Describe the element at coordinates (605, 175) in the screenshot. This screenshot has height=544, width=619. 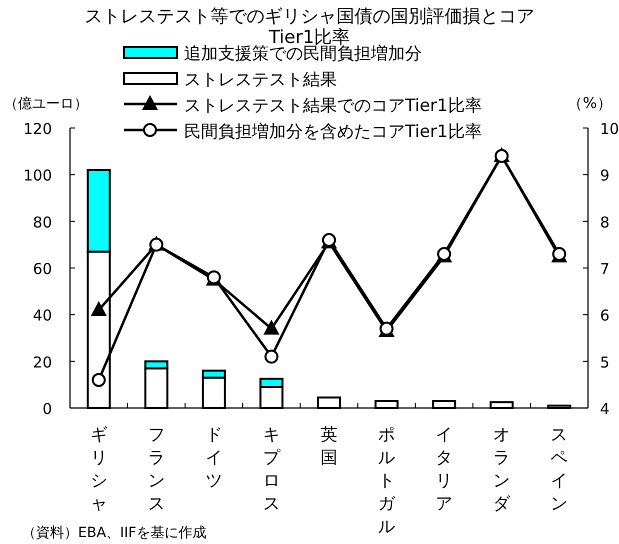
I see `y2tick: 9` at that location.